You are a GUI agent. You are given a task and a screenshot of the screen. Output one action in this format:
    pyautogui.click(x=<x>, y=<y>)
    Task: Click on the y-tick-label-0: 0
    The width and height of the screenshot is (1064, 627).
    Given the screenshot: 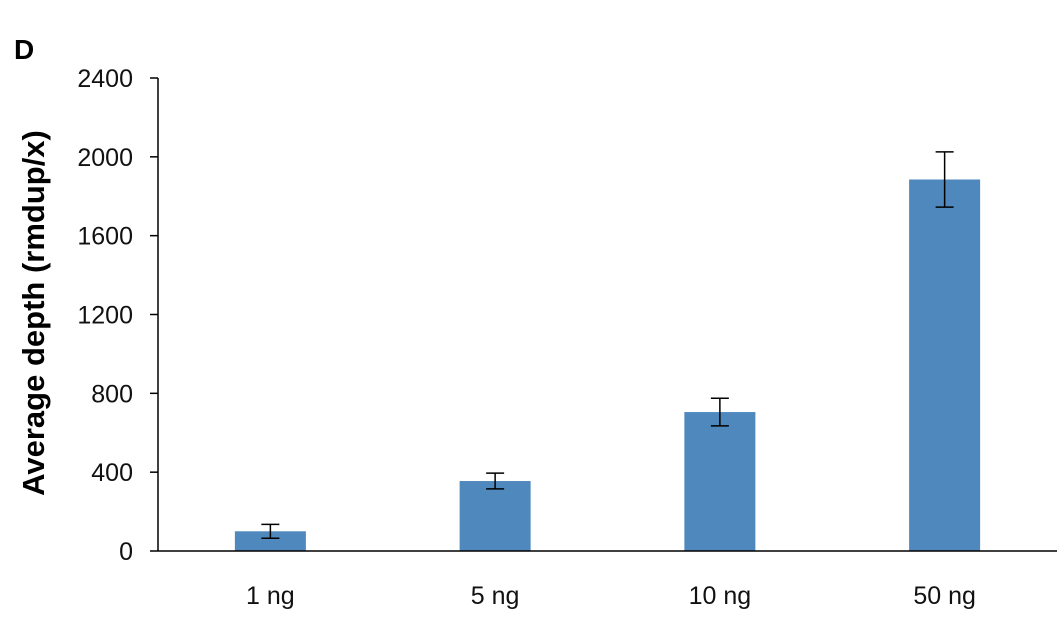 What is the action you would take?
    pyautogui.click(x=126, y=552)
    